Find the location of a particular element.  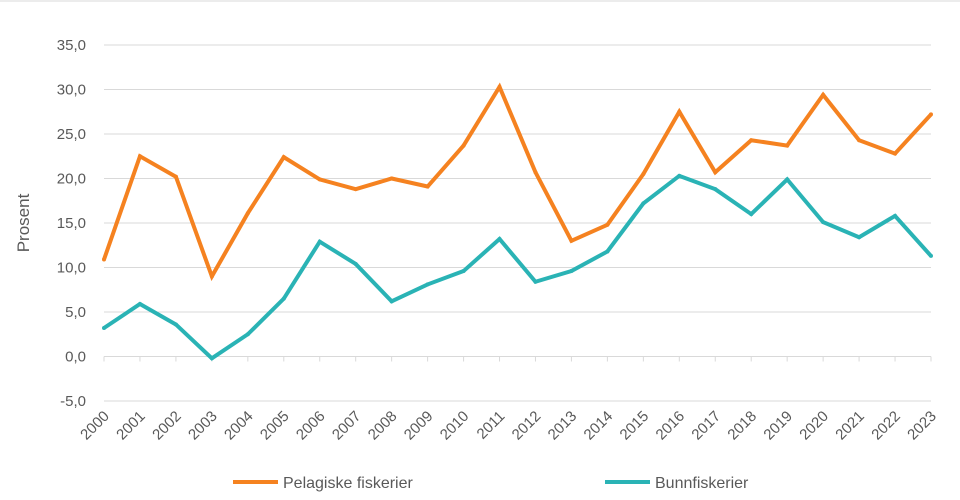

x-tick-label: 2021 is located at coordinates (850, 426).